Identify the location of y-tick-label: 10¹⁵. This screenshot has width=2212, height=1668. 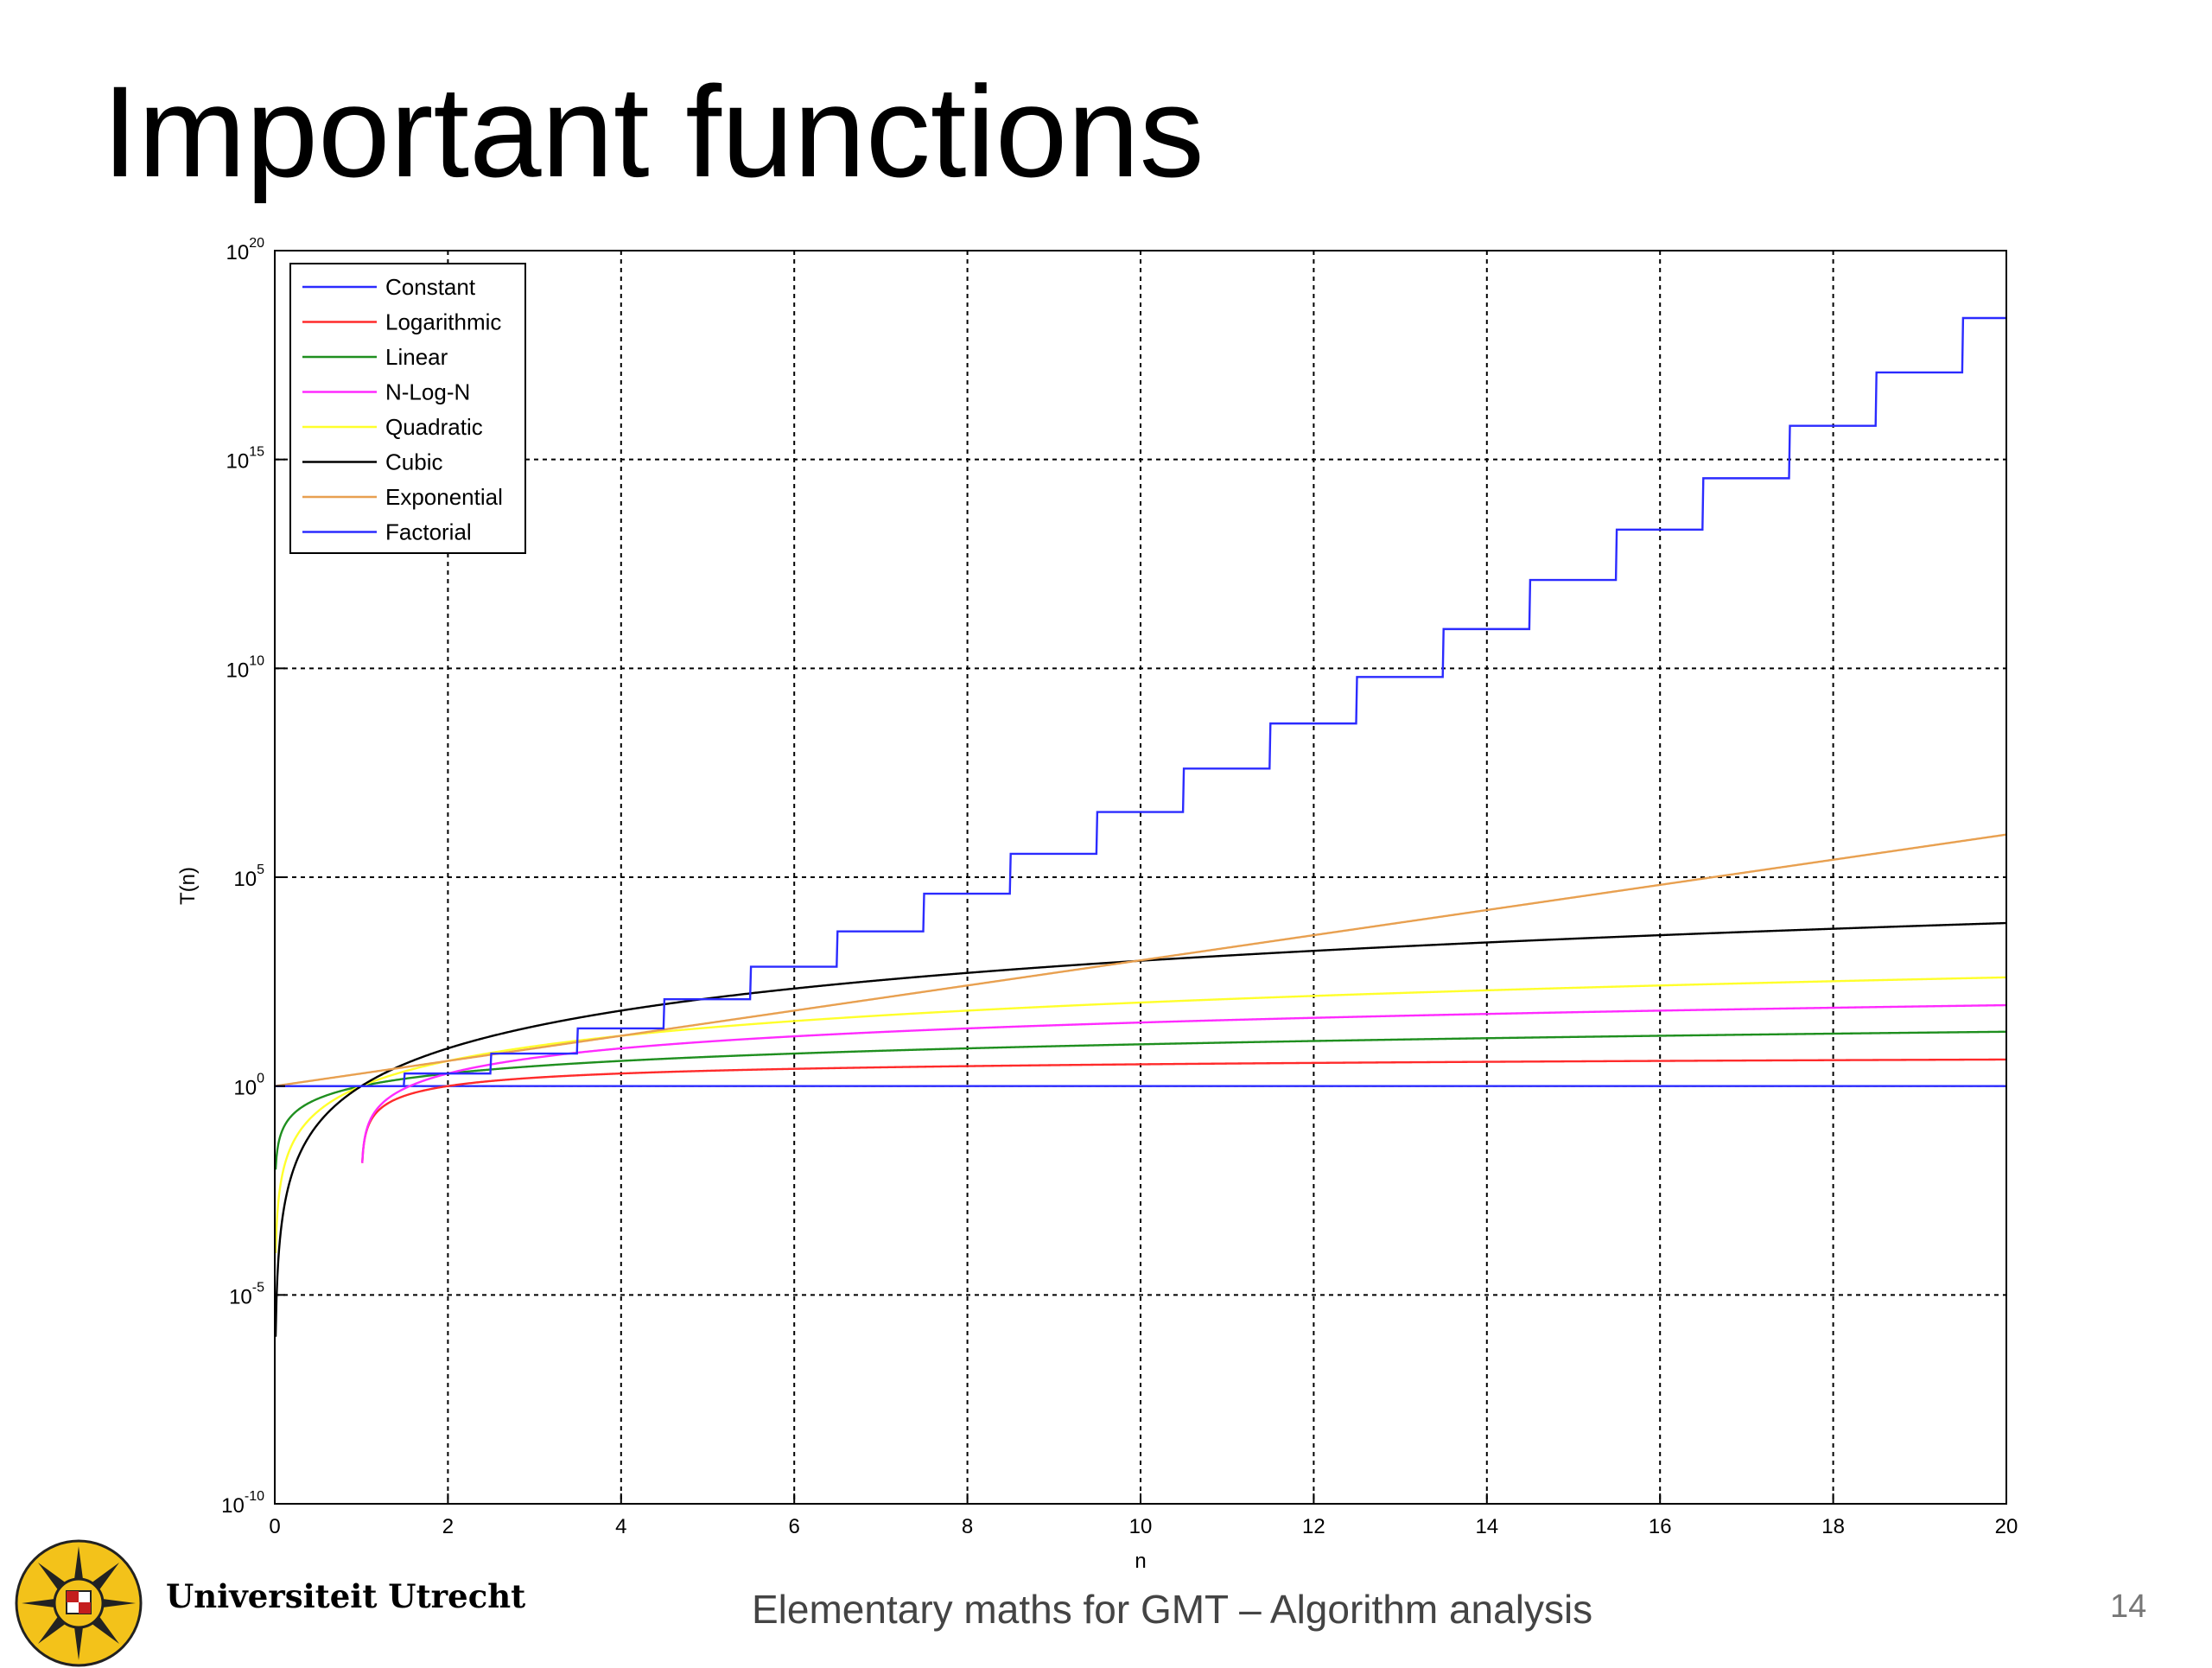
(245, 459).